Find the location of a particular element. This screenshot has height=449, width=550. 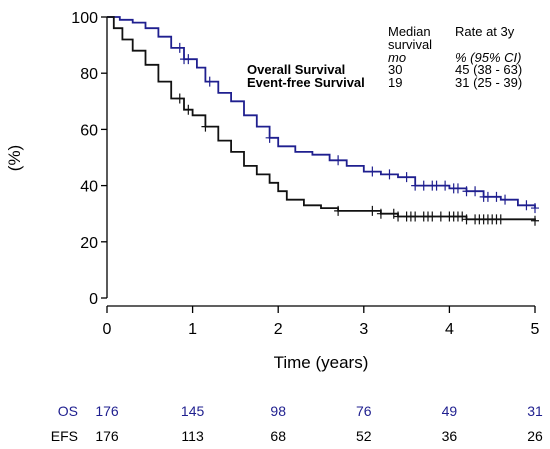

risk-value-os: 76 is located at coordinates (364, 411).